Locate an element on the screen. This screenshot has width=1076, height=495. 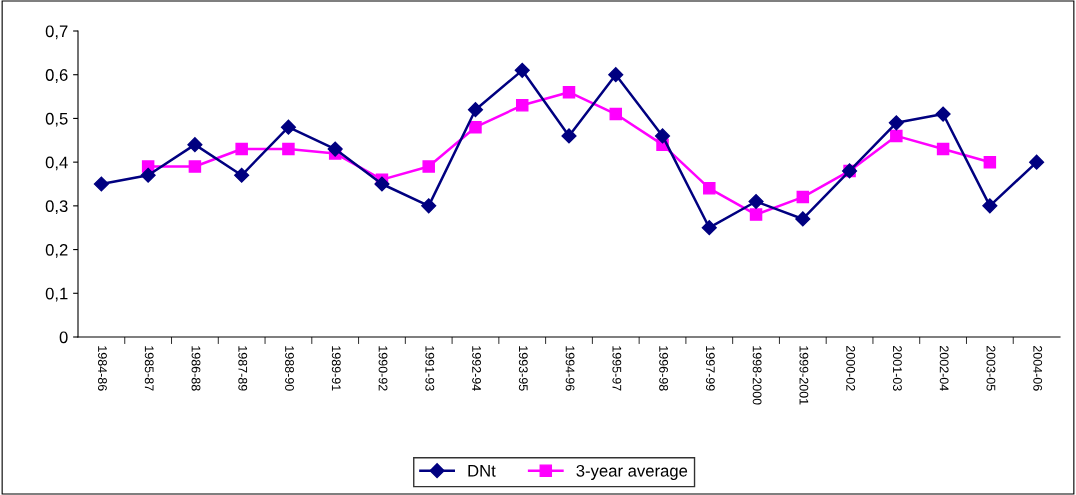
x-tick-label: 1993-95 is located at coordinates (523, 368).